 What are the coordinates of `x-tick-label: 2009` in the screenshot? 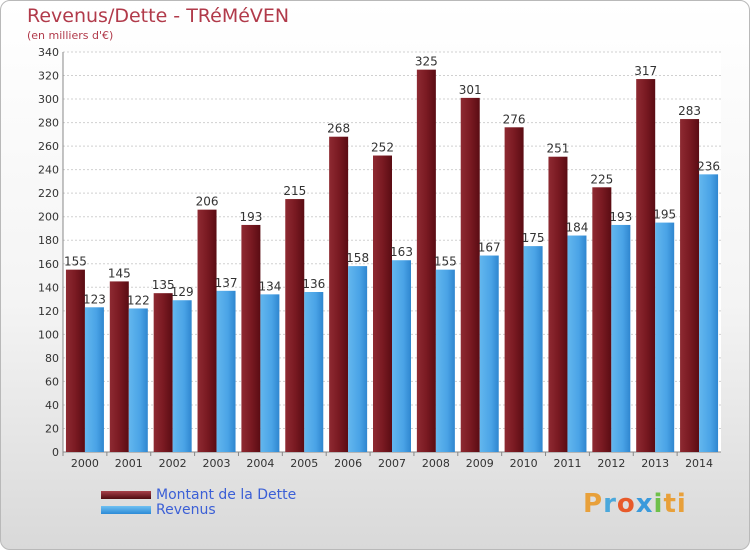 It's located at (480, 463).